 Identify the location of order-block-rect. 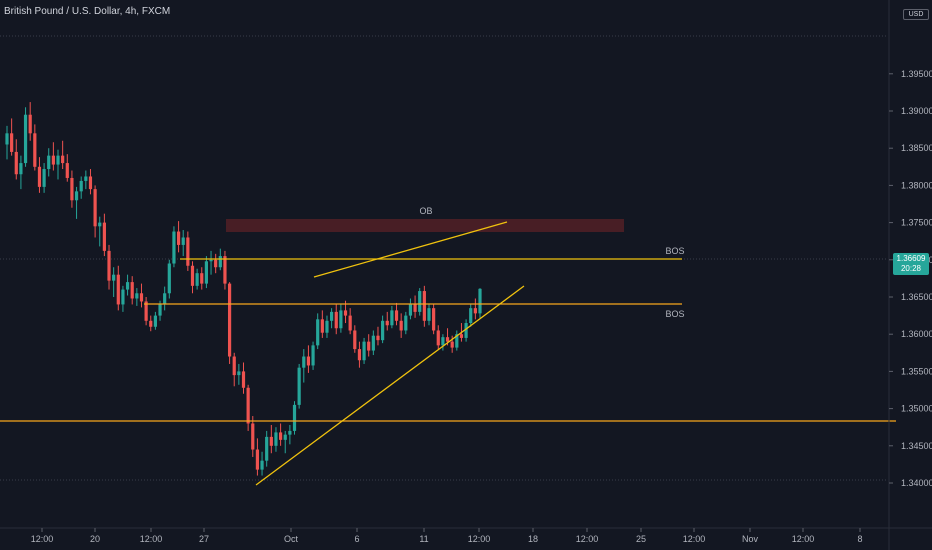
(425, 225).